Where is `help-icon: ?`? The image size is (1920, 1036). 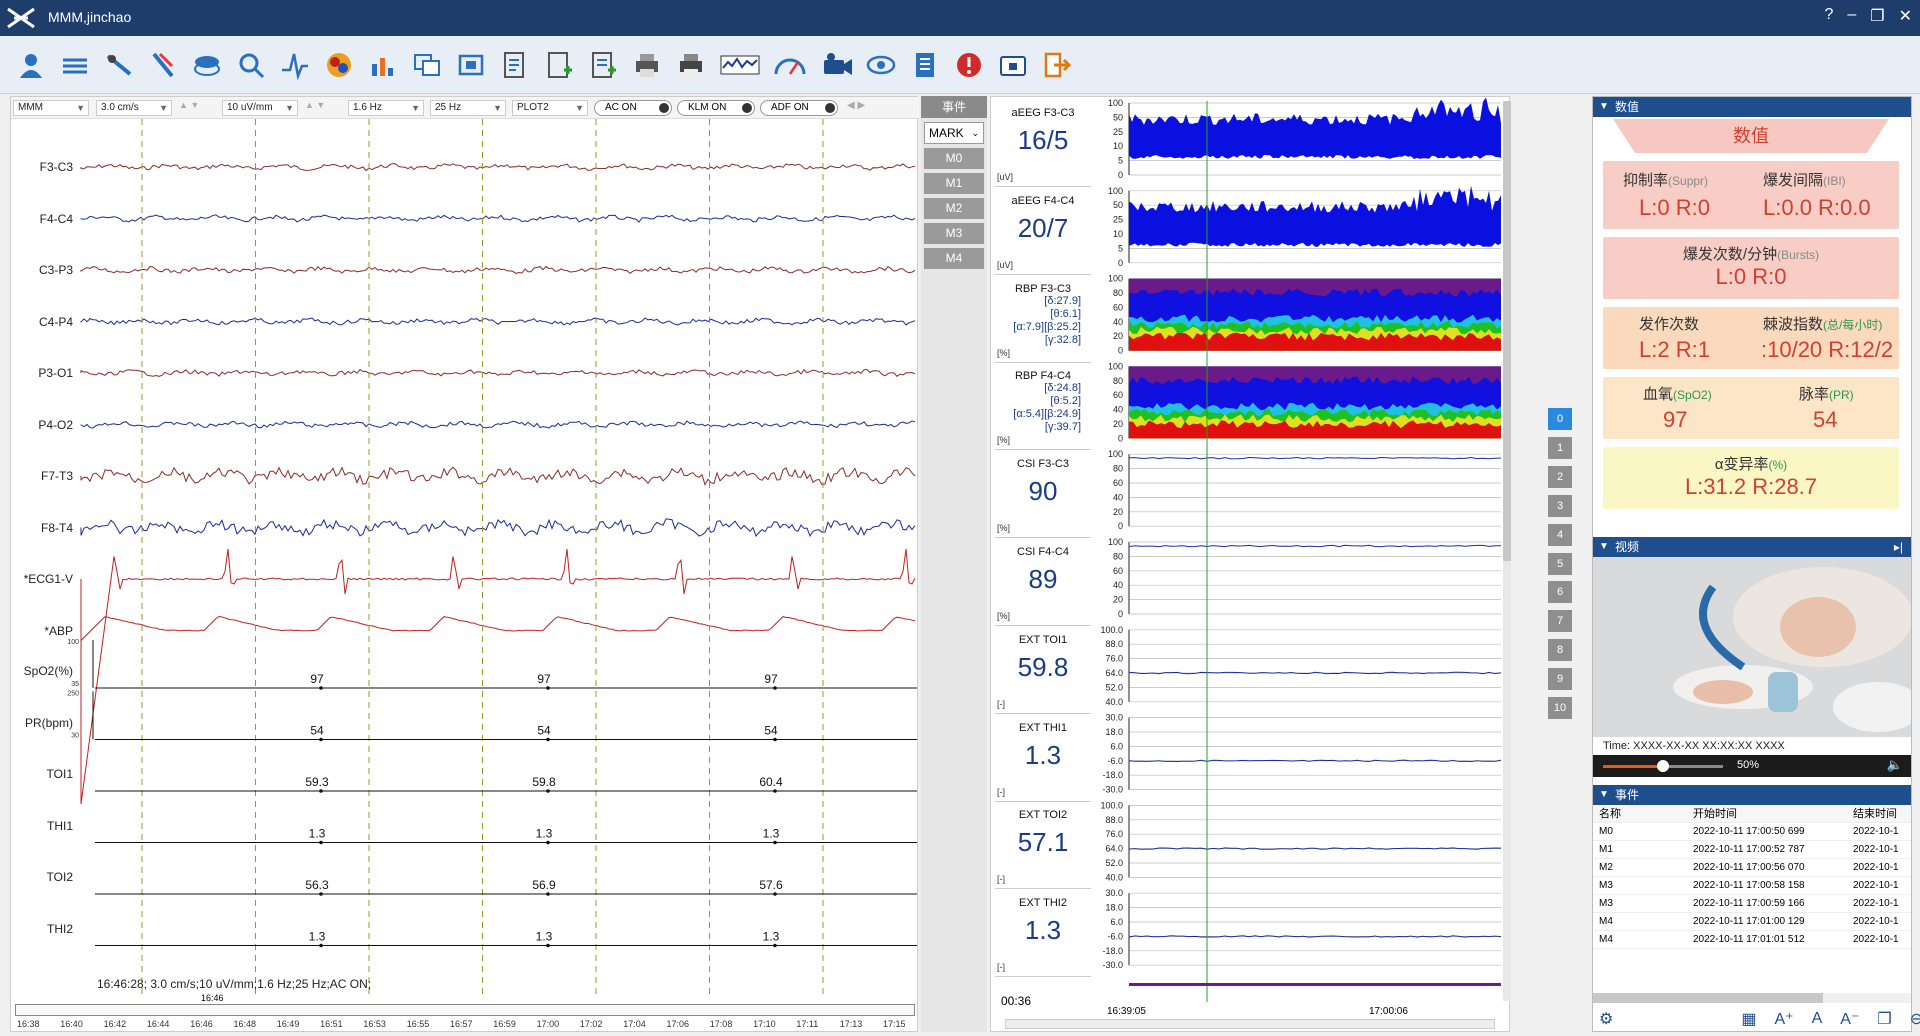
help-icon: ? is located at coordinates (1829, 14).